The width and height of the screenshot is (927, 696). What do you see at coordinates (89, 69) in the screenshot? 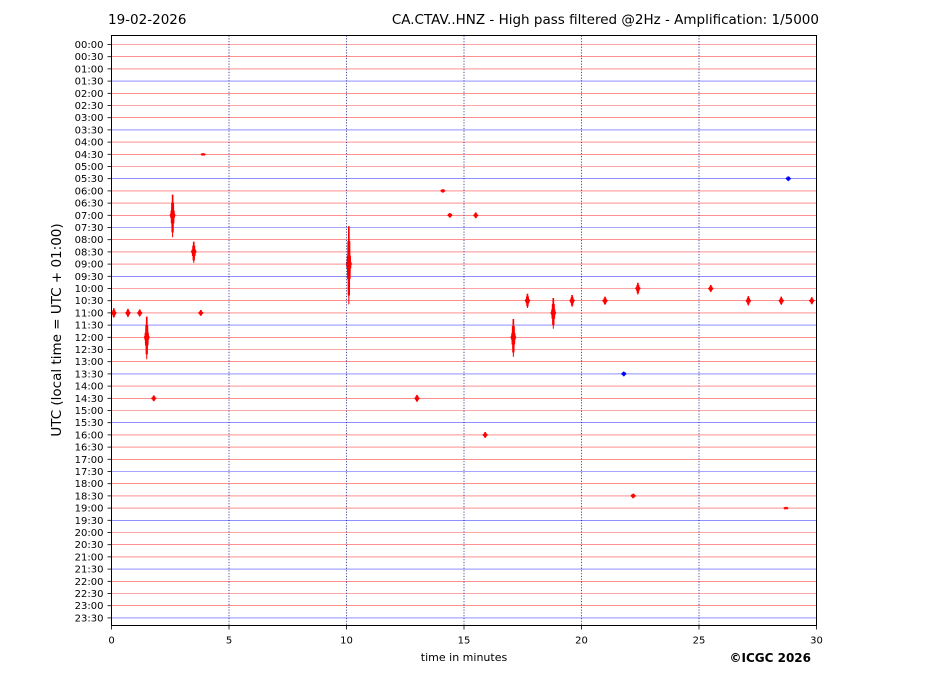
I see `y-tick-label: 01:00` at bounding box center [89, 69].